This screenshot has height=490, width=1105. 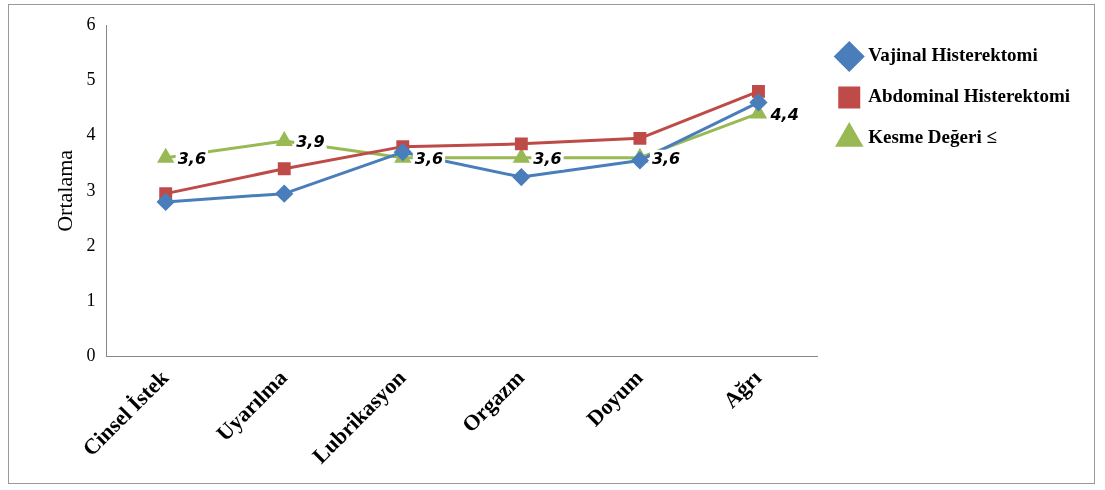 I want to click on y-tick-label: 3, so click(x=91, y=189).